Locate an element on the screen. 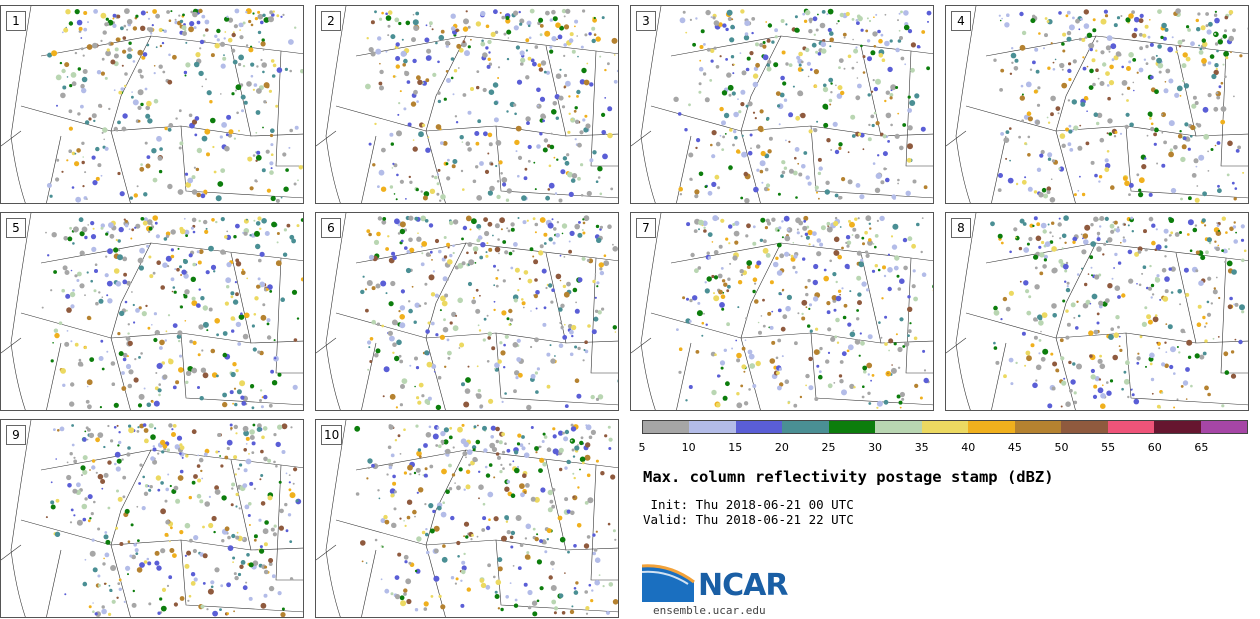 Image resolution: width=1260 pixels, height=619 pixels. colorbar-tick-labels: 5 10 15 20 25 30 35 40 45 50 55 60 65 is located at coordinates (943, 448).